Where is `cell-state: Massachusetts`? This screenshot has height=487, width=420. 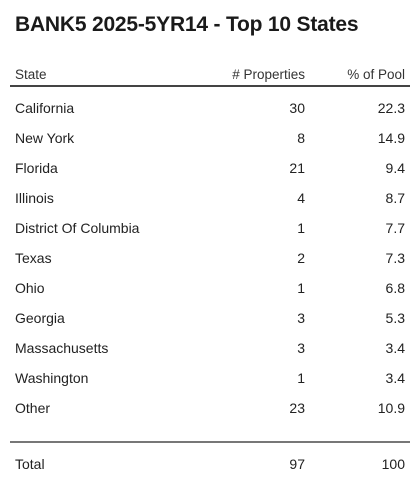
cell-state: Massachusetts is located at coordinates (62, 348).